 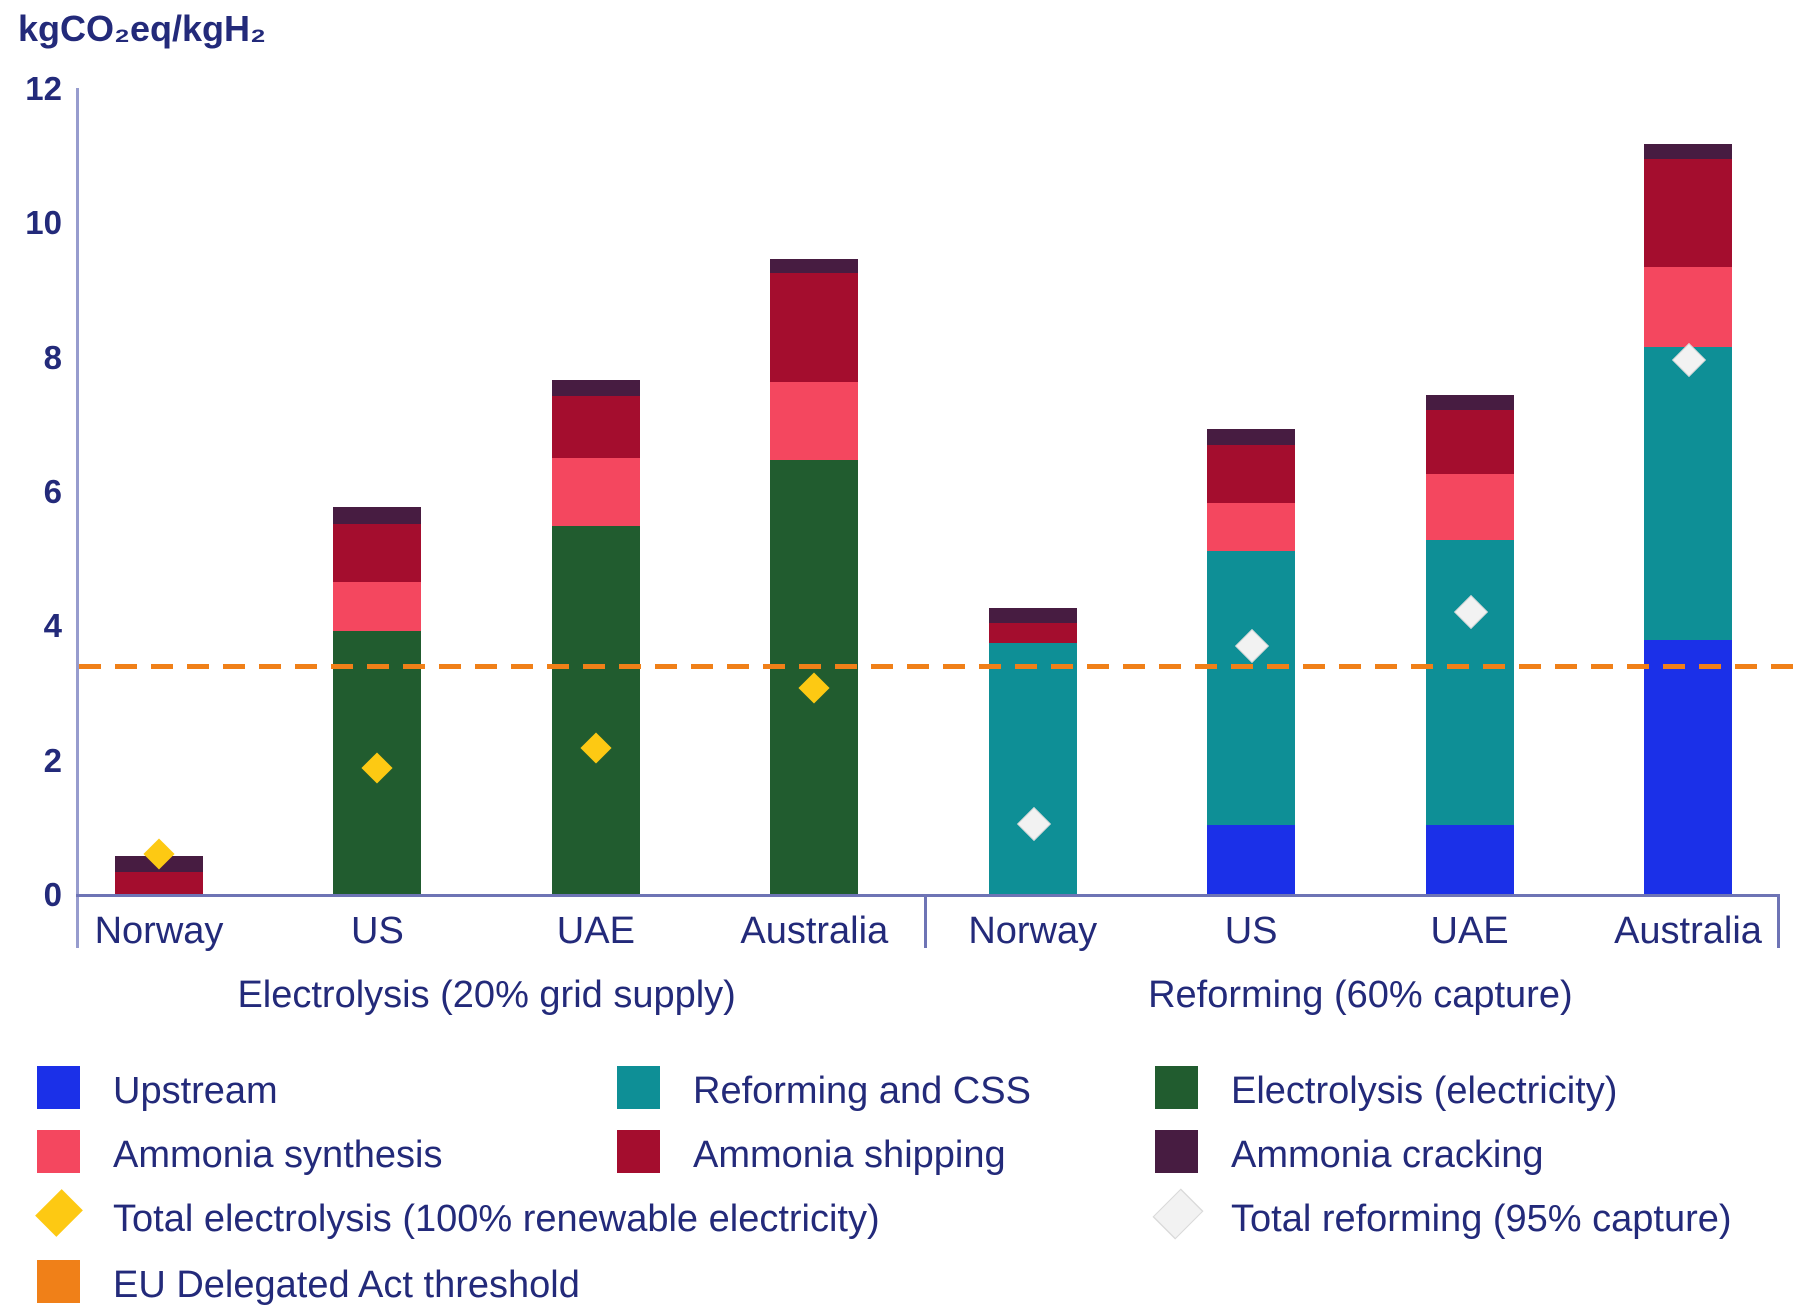 What do you see at coordinates (925, 921) in the screenshot?
I see `group-divider-tick` at bounding box center [925, 921].